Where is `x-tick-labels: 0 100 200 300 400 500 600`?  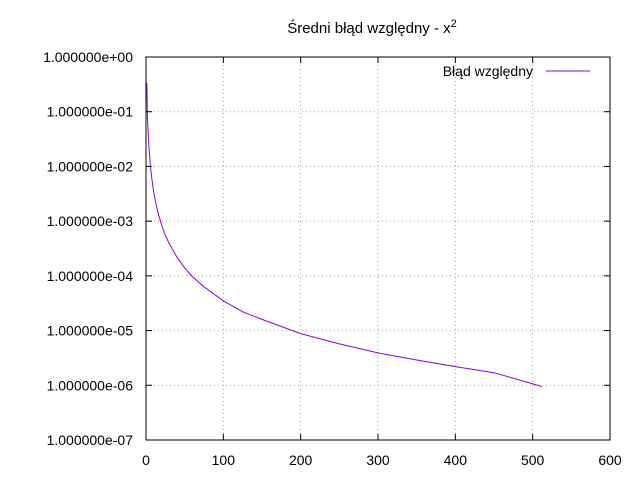
x-tick-labels: 0 100 200 300 400 500 600 is located at coordinates (382, 460).